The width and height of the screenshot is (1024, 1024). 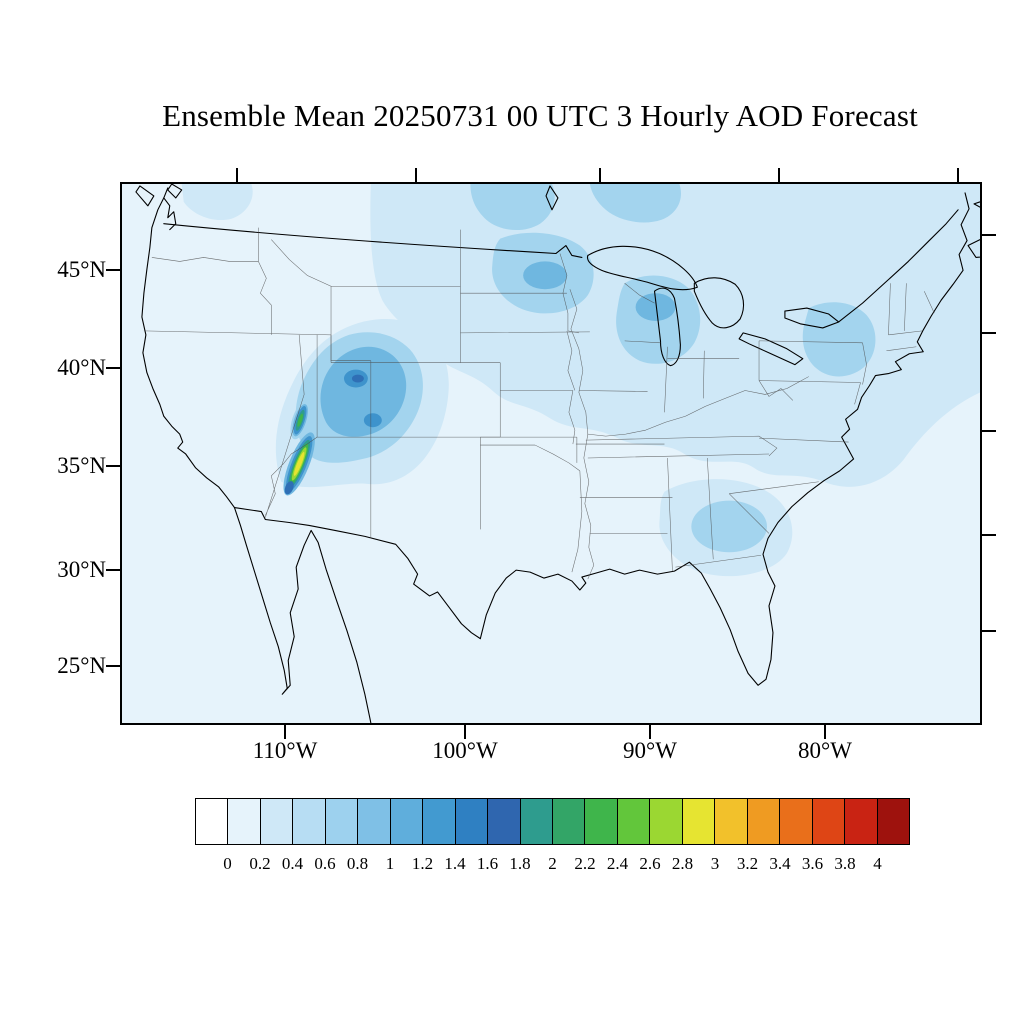 What do you see at coordinates (682, 863) in the screenshot?
I see `colorbar-tick-label: 2.8` at bounding box center [682, 863].